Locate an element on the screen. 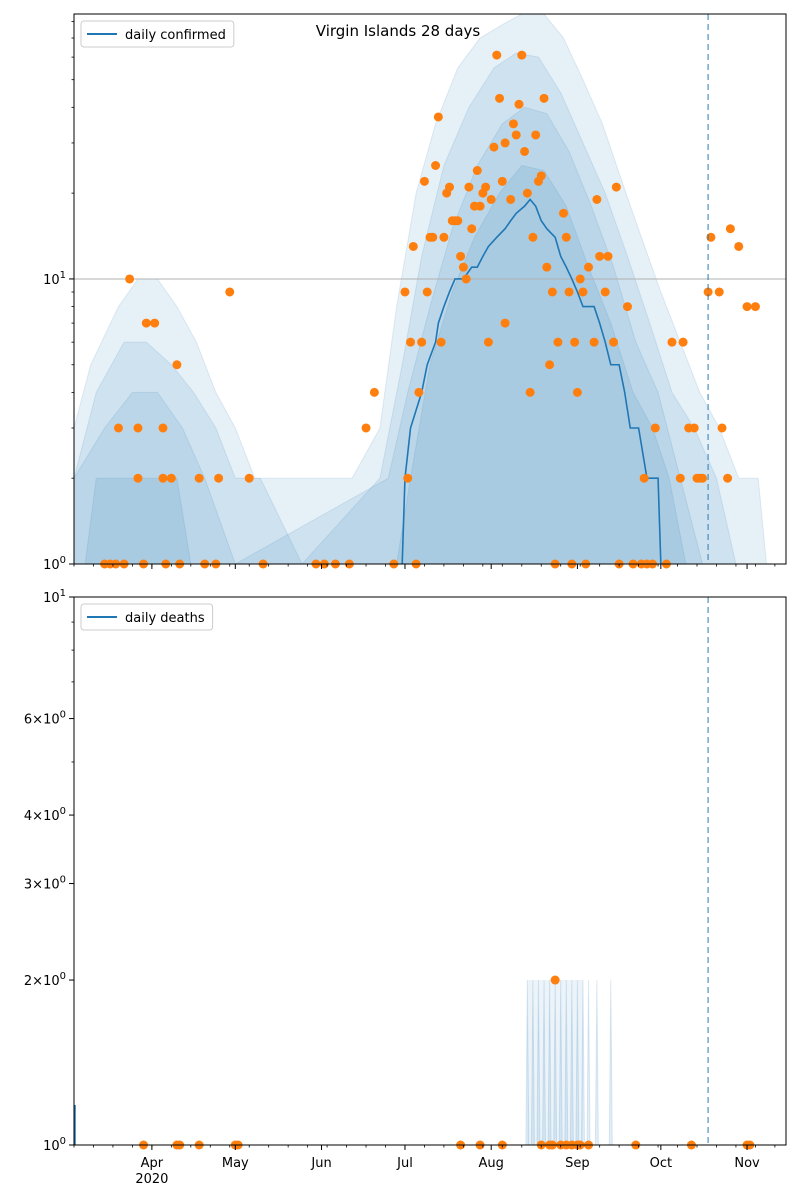 This screenshot has height=1200, width=800. confirmed-y-ticks: 10⁰ 10¹ is located at coordinates (58, 297).